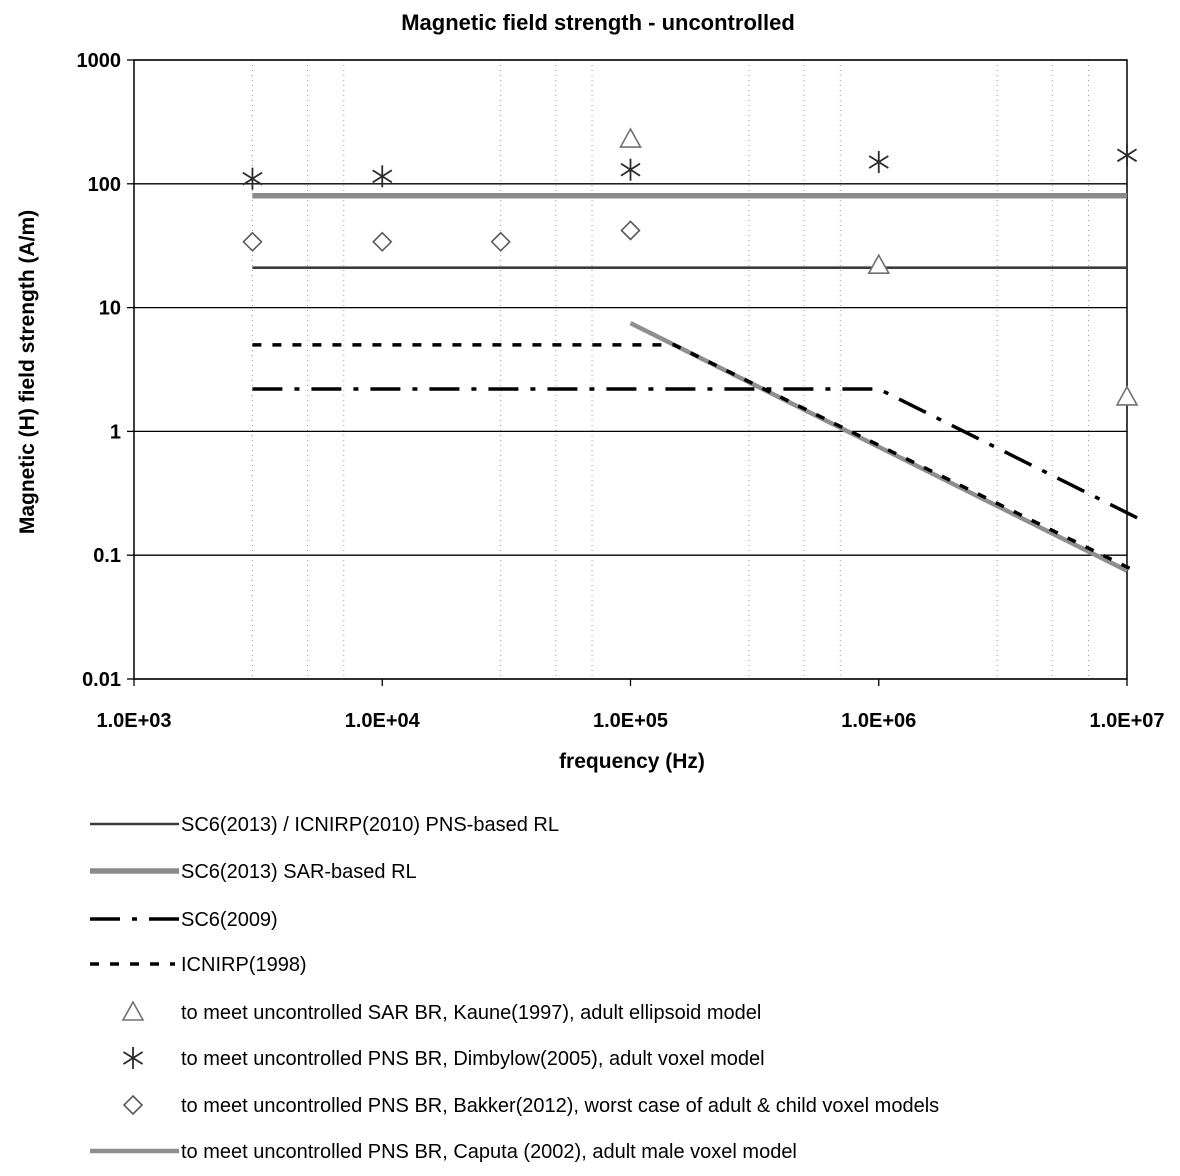  I want to click on legend-label: SC6(2013) / ICNIRP(2010) PNS-based RL, so click(370, 825).